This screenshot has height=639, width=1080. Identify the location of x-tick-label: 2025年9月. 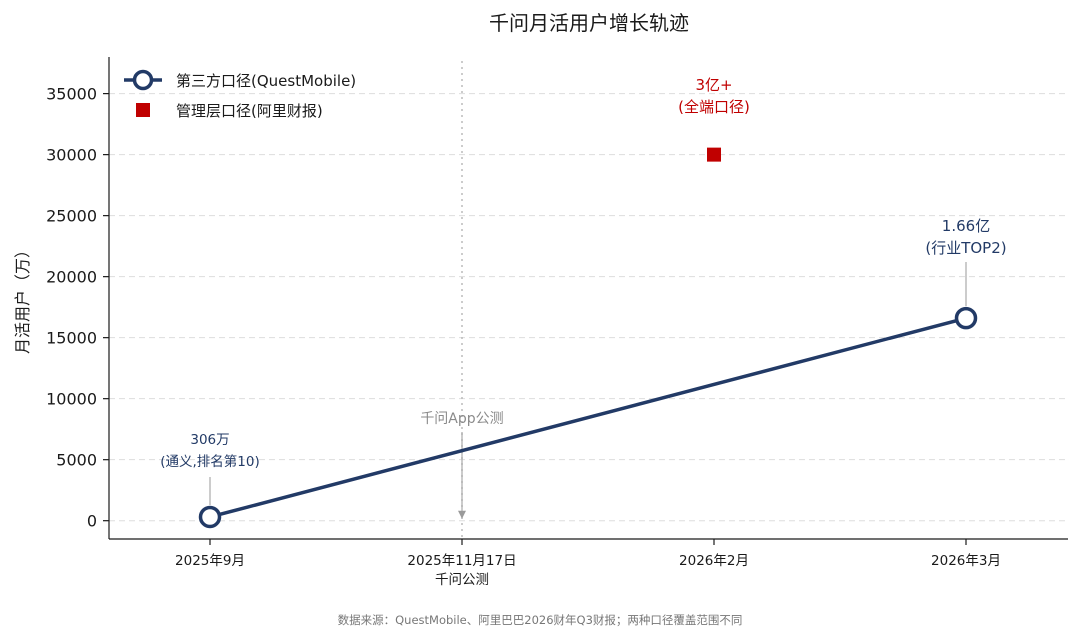
(210, 561).